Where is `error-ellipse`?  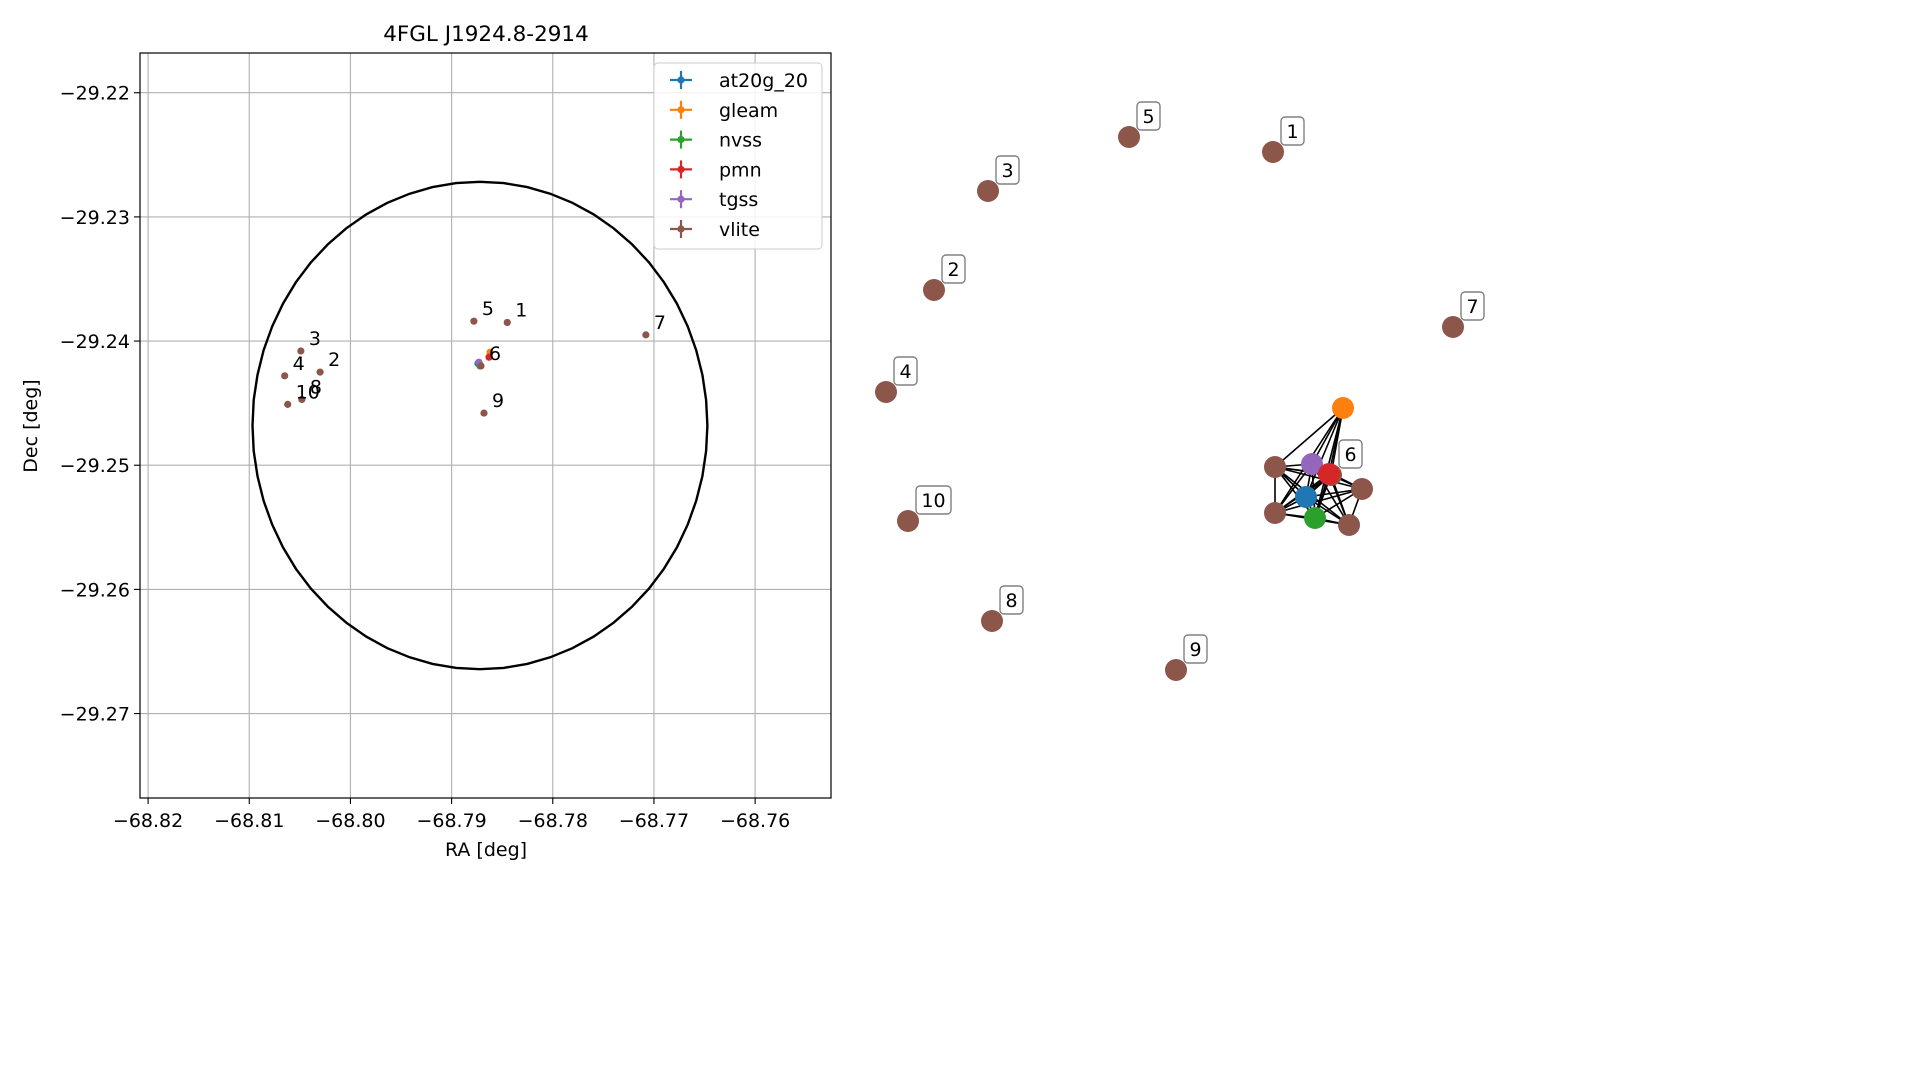
error-ellipse is located at coordinates (480, 425).